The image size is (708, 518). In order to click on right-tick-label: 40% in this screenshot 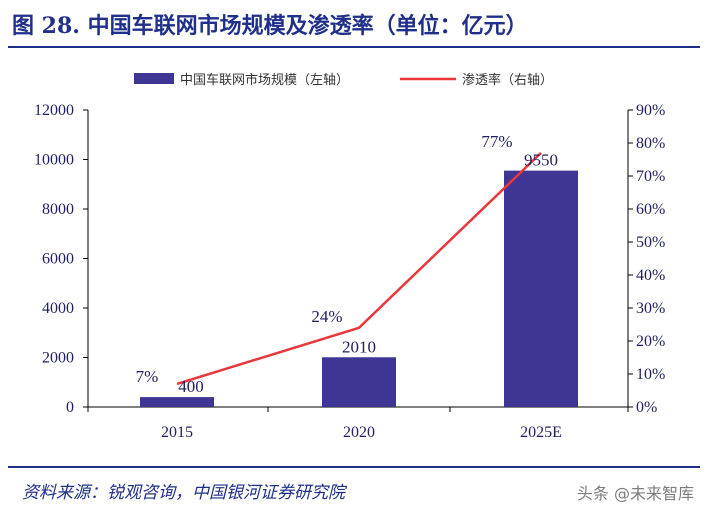, I will do `click(650, 275)`.